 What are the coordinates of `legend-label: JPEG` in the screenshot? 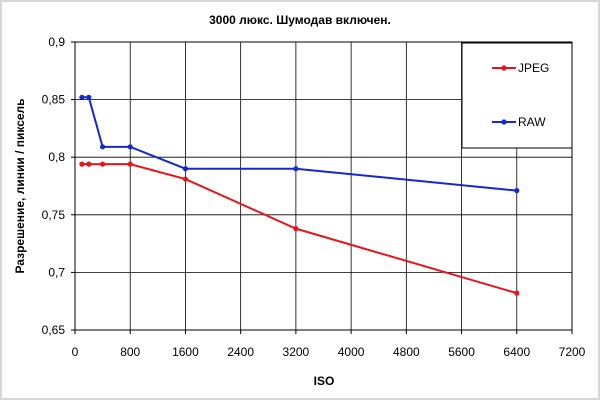 It's located at (533, 68).